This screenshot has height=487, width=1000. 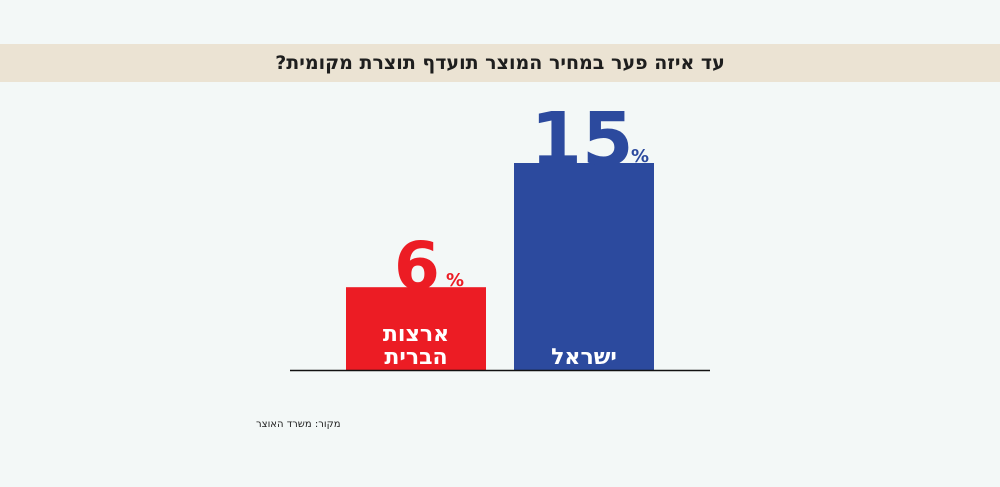 What do you see at coordinates (582, 140) in the screenshot?
I see `value-label-1: 15` at bounding box center [582, 140].